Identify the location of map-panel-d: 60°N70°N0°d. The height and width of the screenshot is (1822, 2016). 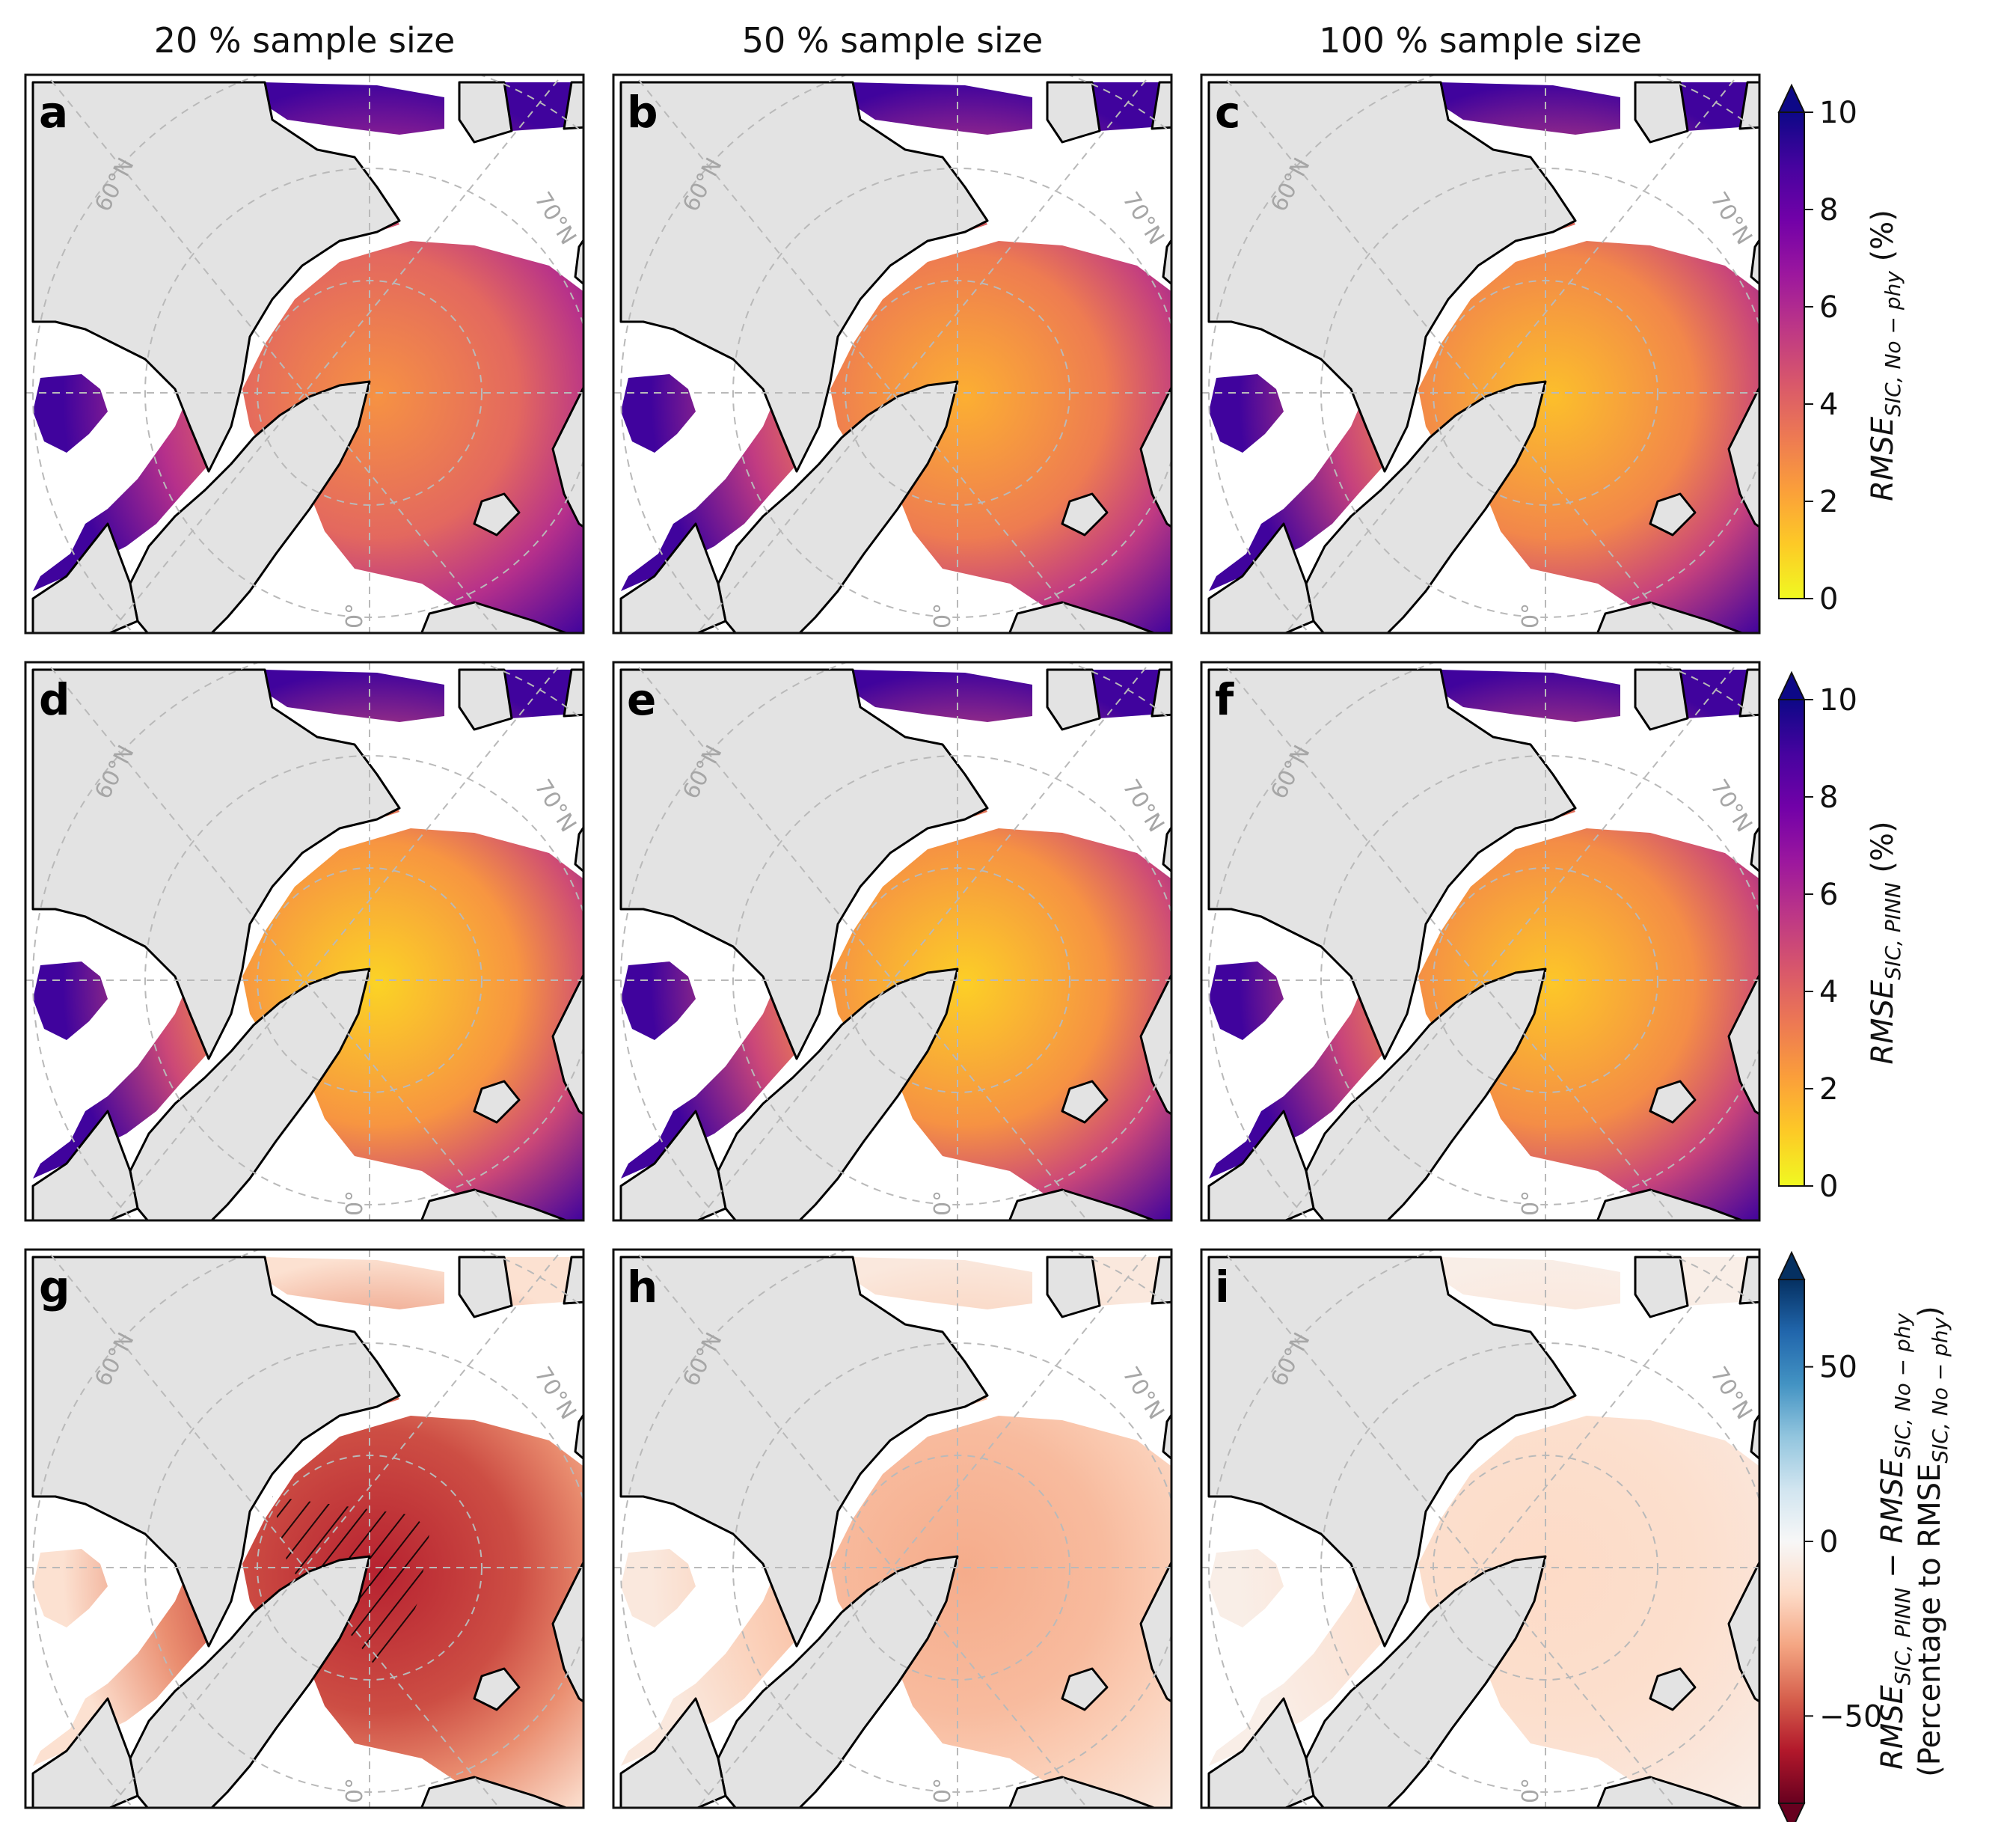
(304, 941).